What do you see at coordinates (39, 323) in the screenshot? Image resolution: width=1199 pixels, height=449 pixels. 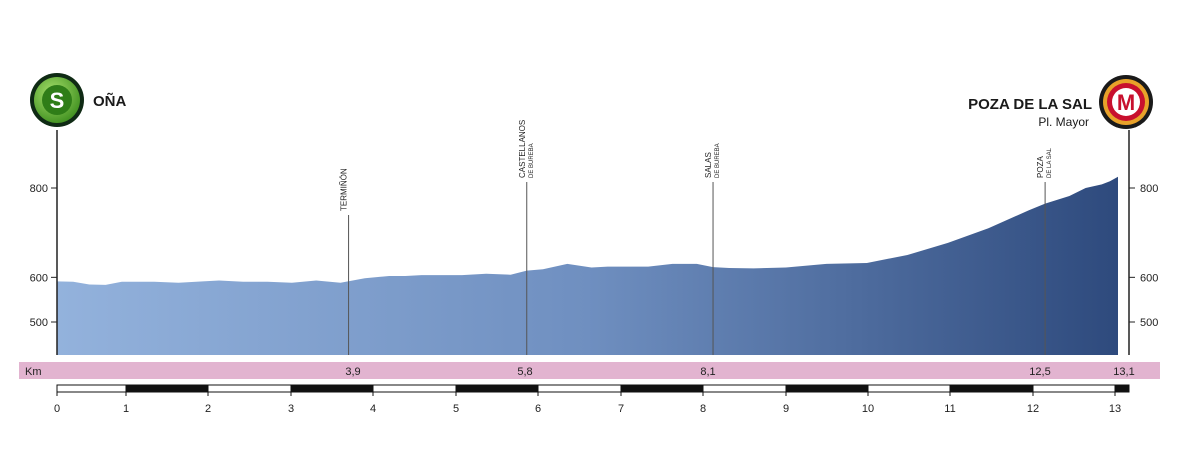 I see `left-ytick-label: 500` at bounding box center [39, 323].